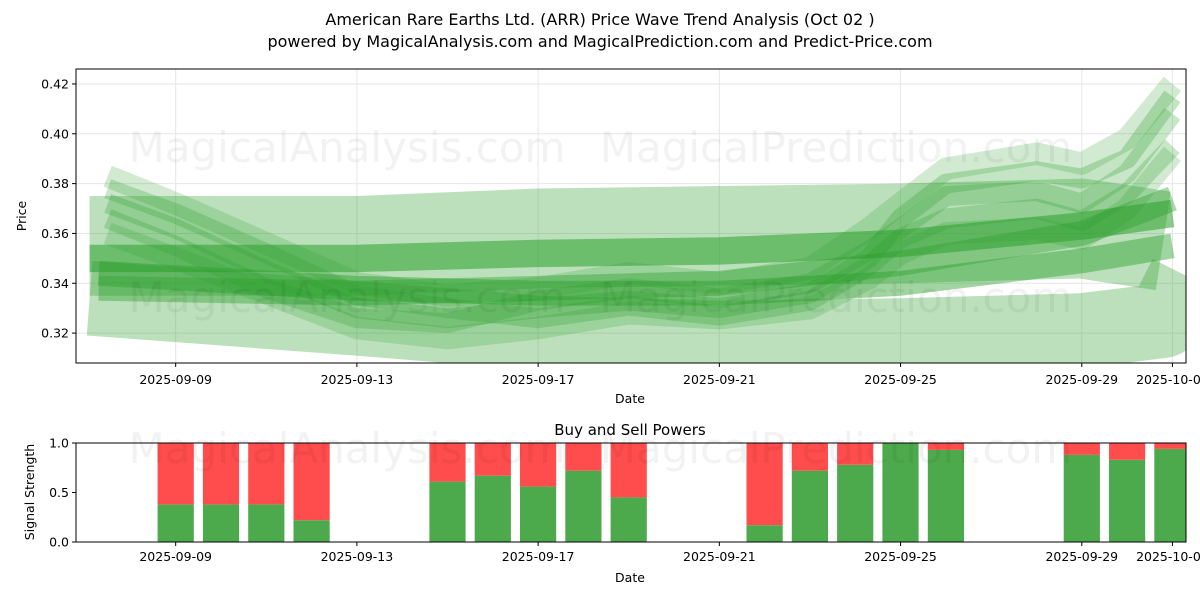 Image resolution: width=1200 pixels, height=604 pixels. What do you see at coordinates (29, 492) in the screenshot?
I see `bottom-y-label: Signal Strength` at bounding box center [29, 492].